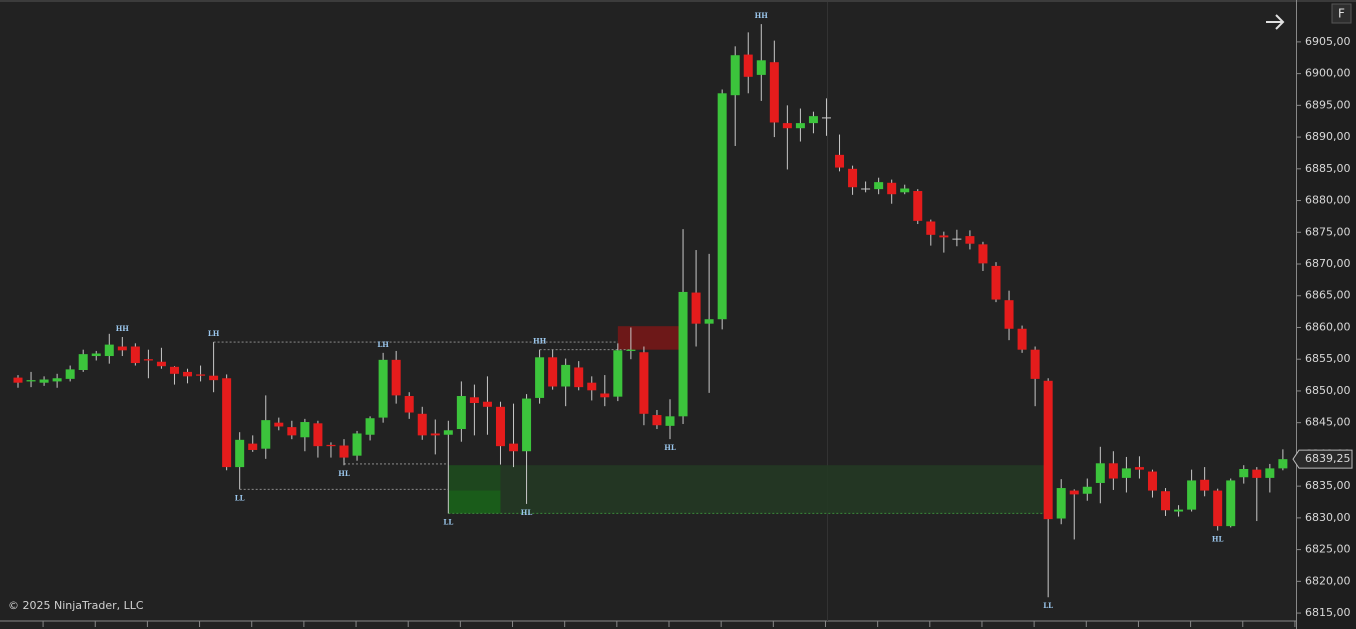  What do you see at coordinates (1322, 459) in the screenshot?
I see `last-price-box` at bounding box center [1322, 459].